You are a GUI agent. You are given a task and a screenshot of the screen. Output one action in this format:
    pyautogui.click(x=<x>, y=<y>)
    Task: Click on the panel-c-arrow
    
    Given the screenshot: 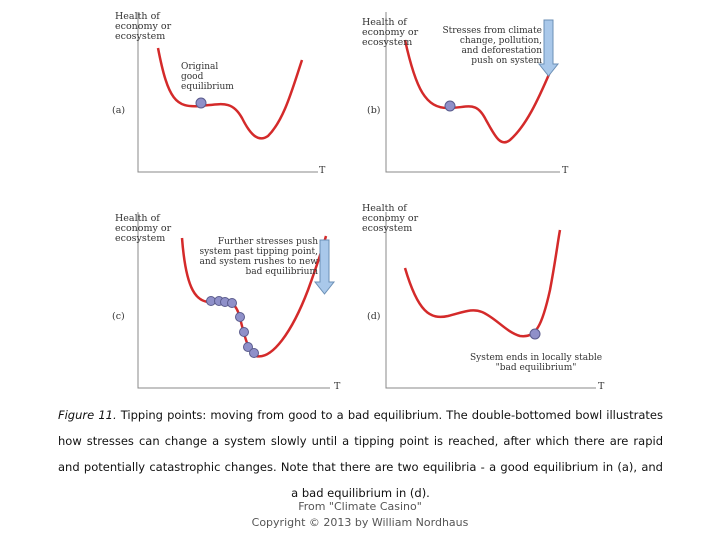 What is the action you would take?
    pyautogui.click(x=324, y=267)
    